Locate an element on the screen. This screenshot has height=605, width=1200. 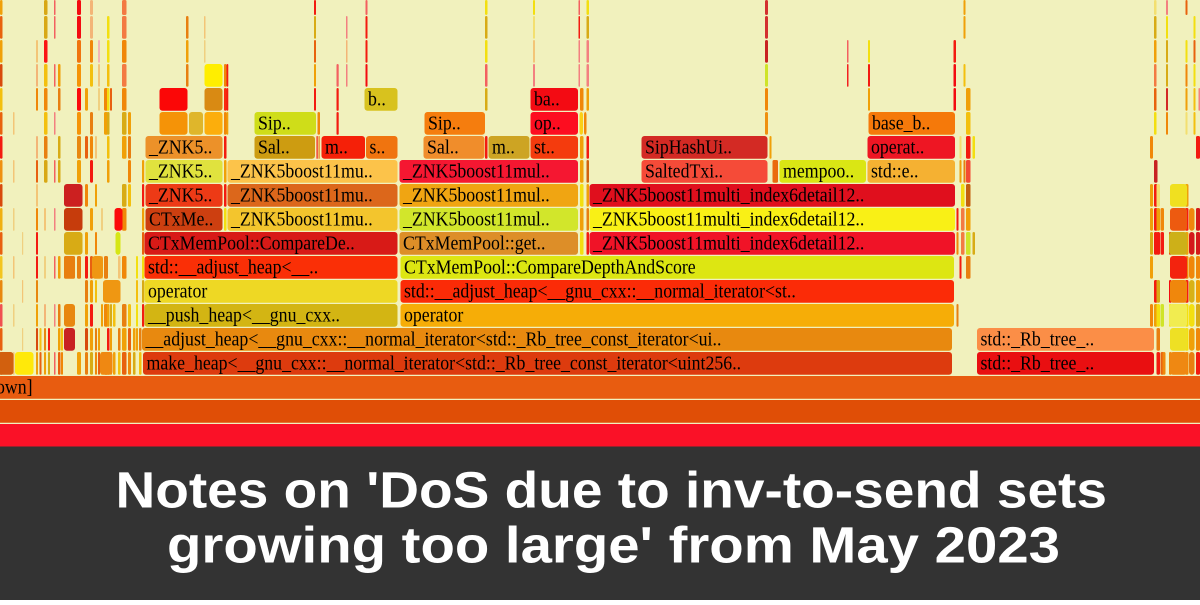
svg-text:Notes on 'DoS due to inv-to-se: Notes on 'DoS due to inv-to-send sets is located at coordinates (612, 490).